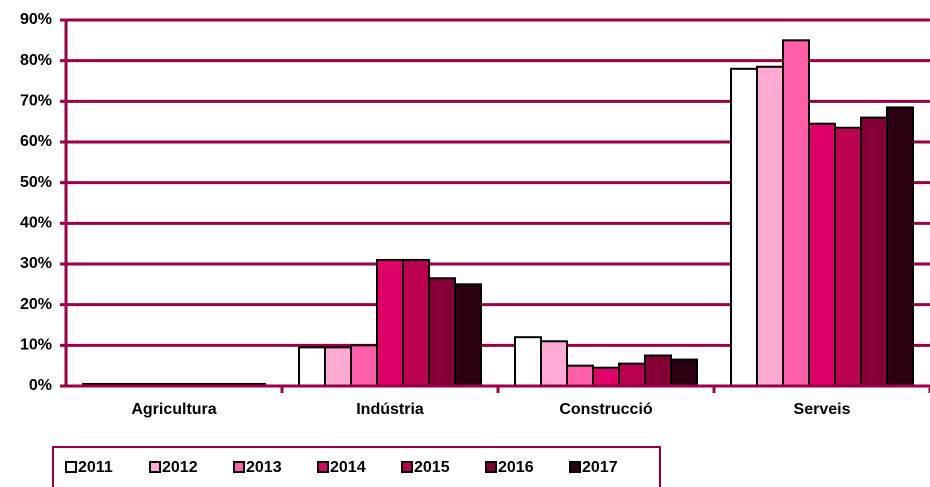  What do you see at coordinates (36, 304) in the screenshot?
I see `y-tick-label: 20%` at bounding box center [36, 304].